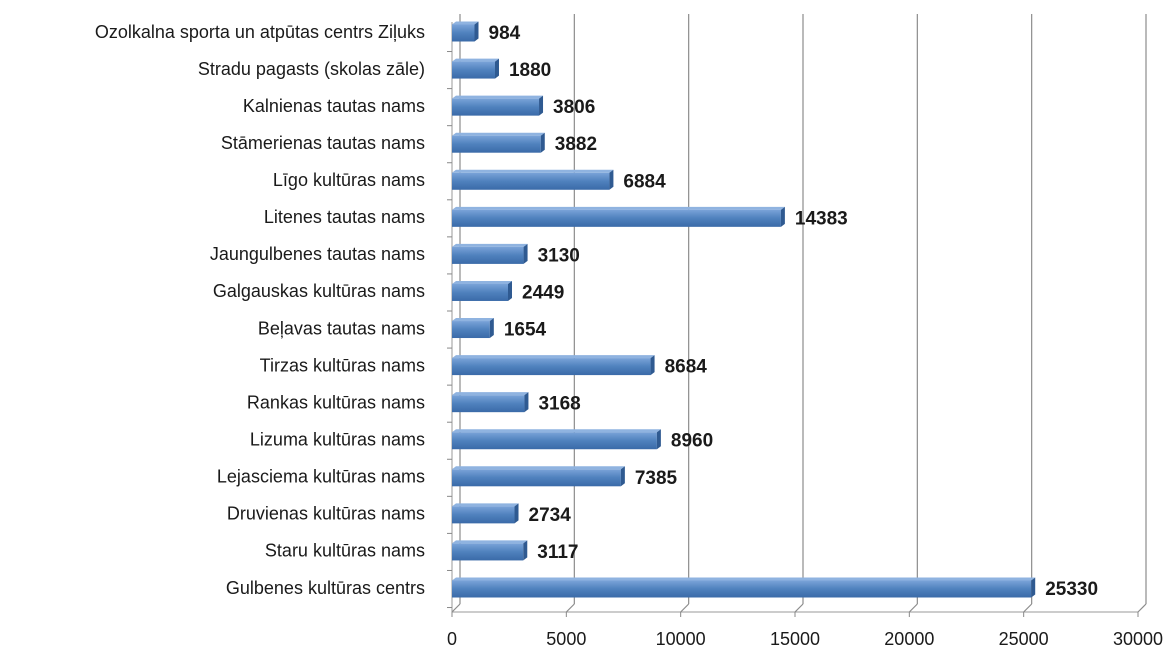 The width and height of the screenshot is (1168, 653). I want to click on y-tick-label: Tirzas kultūras nams, so click(342, 365).